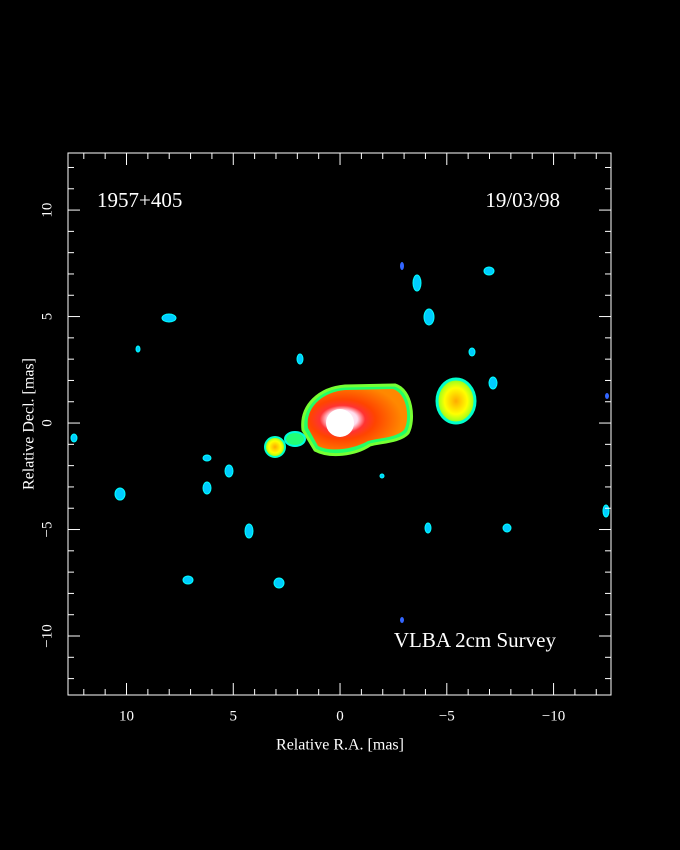 The image size is (680, 850). What do you see at coordinates (340, 716) in the screenshot?
I see `x-tick-label: 0` at bounding box center [340, 716].